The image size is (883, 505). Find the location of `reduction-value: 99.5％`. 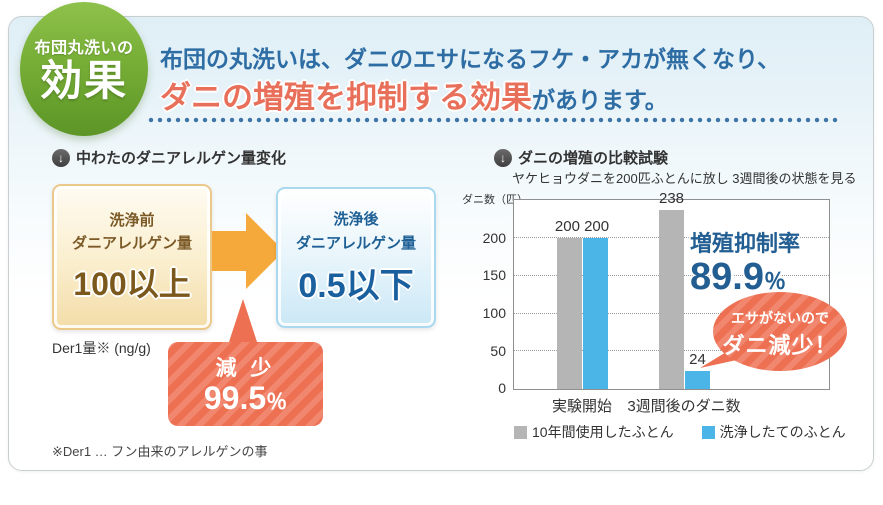

reduction-value: 99.5％ is located at coordinates (245, 398).